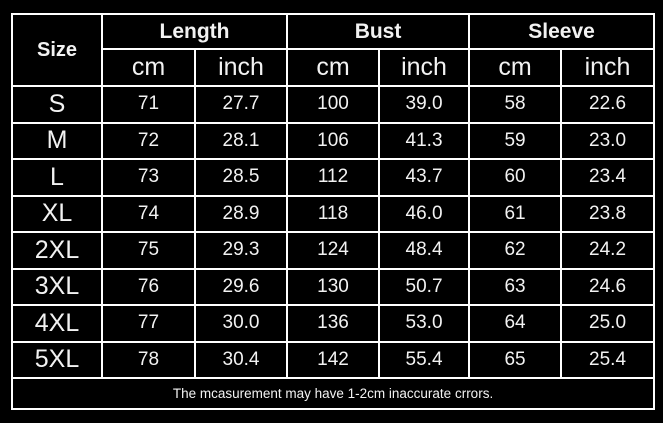  What do you see at coordinates (608, 359) in the screenshot?
I see `measurement-cell: 25.4` at bounding box center [608, 359].